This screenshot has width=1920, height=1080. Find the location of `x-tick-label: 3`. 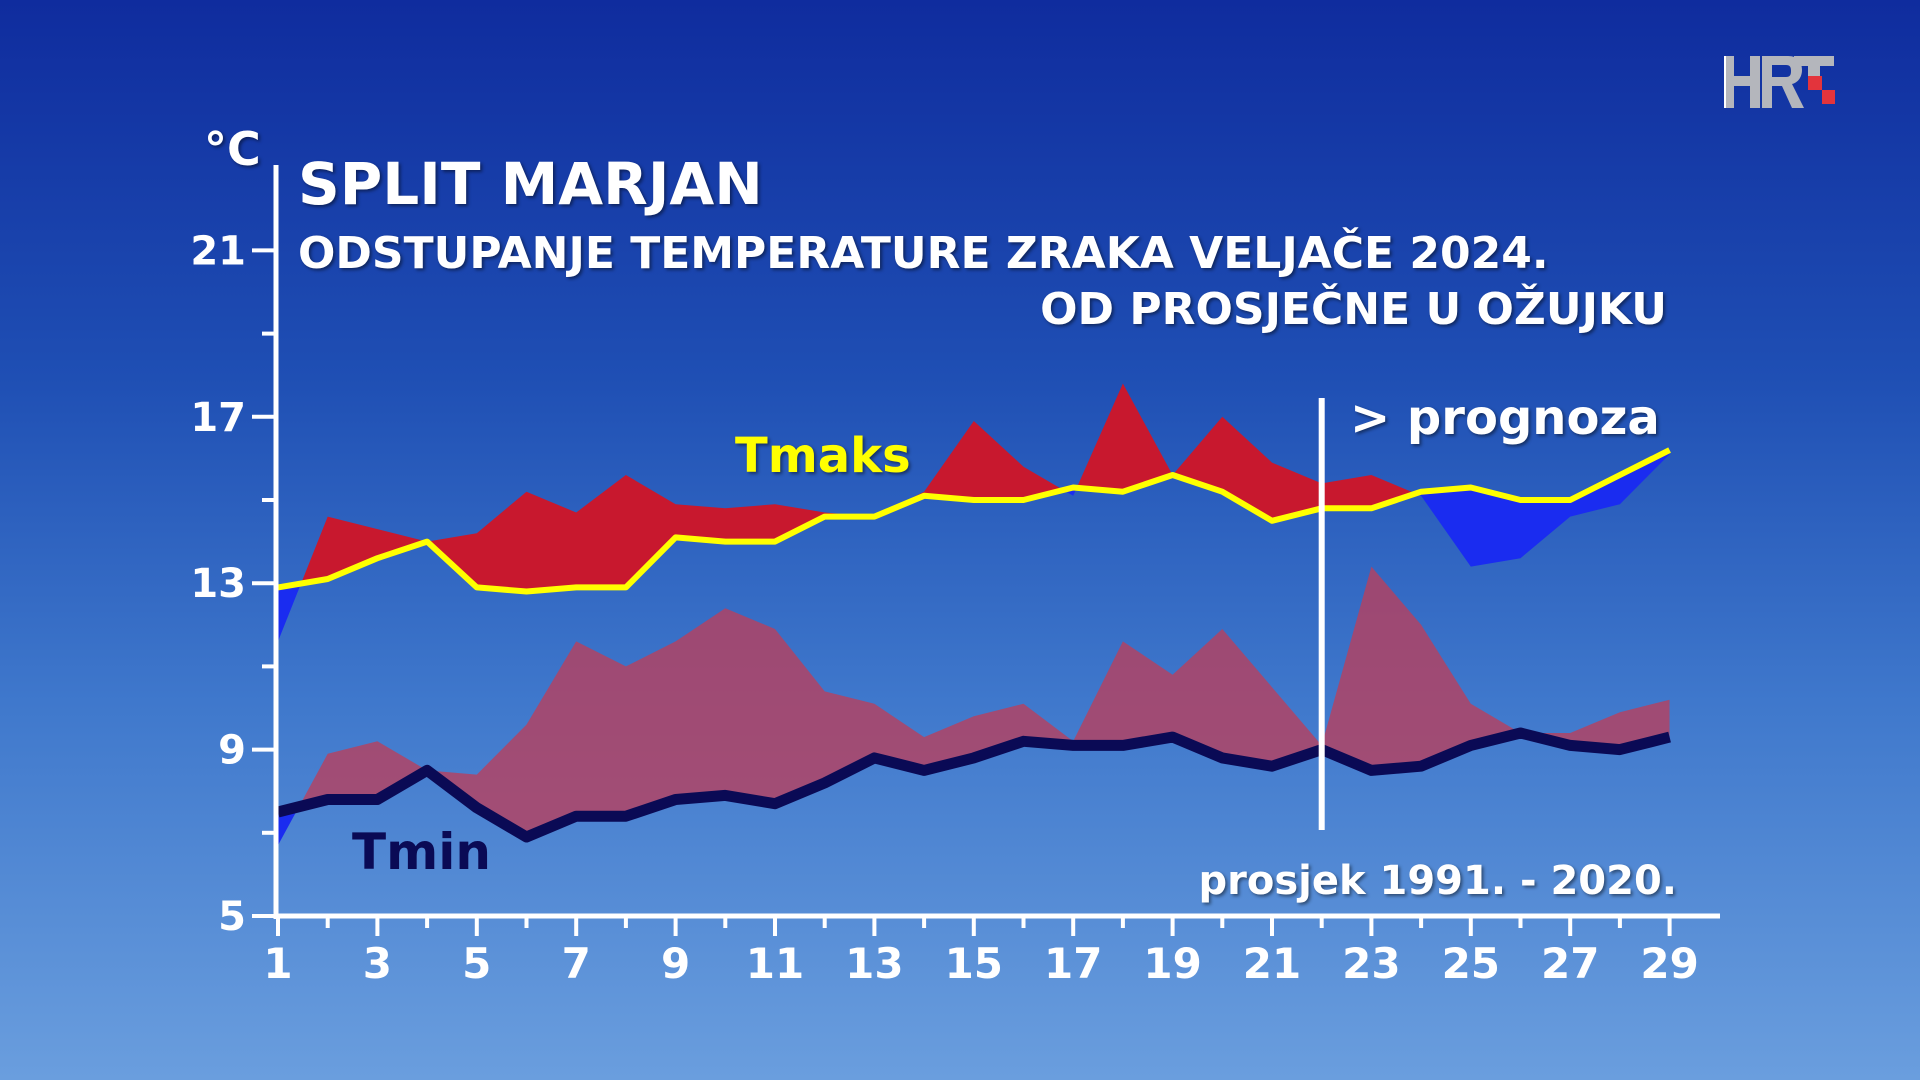

x-tick-label: 3 is located at coordinates (377, 963).